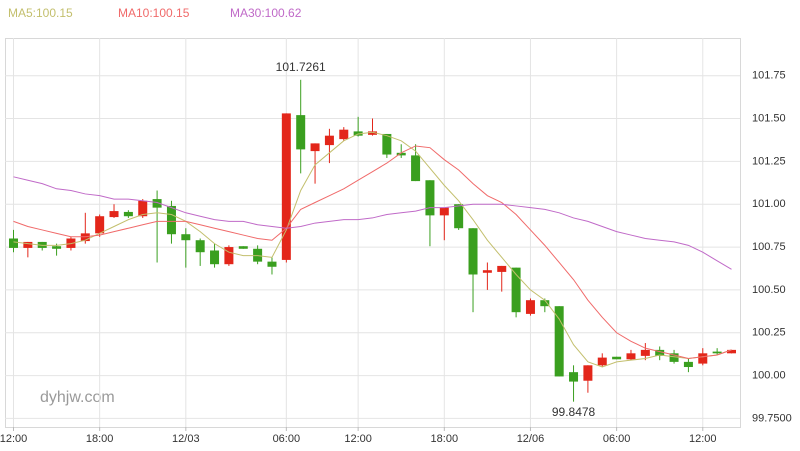 The height and width of the screenshot is (451, 800). Describe the element at coordinates (769, 290) in the screenshot. I see `y-tick-label: 100.50` at that location.